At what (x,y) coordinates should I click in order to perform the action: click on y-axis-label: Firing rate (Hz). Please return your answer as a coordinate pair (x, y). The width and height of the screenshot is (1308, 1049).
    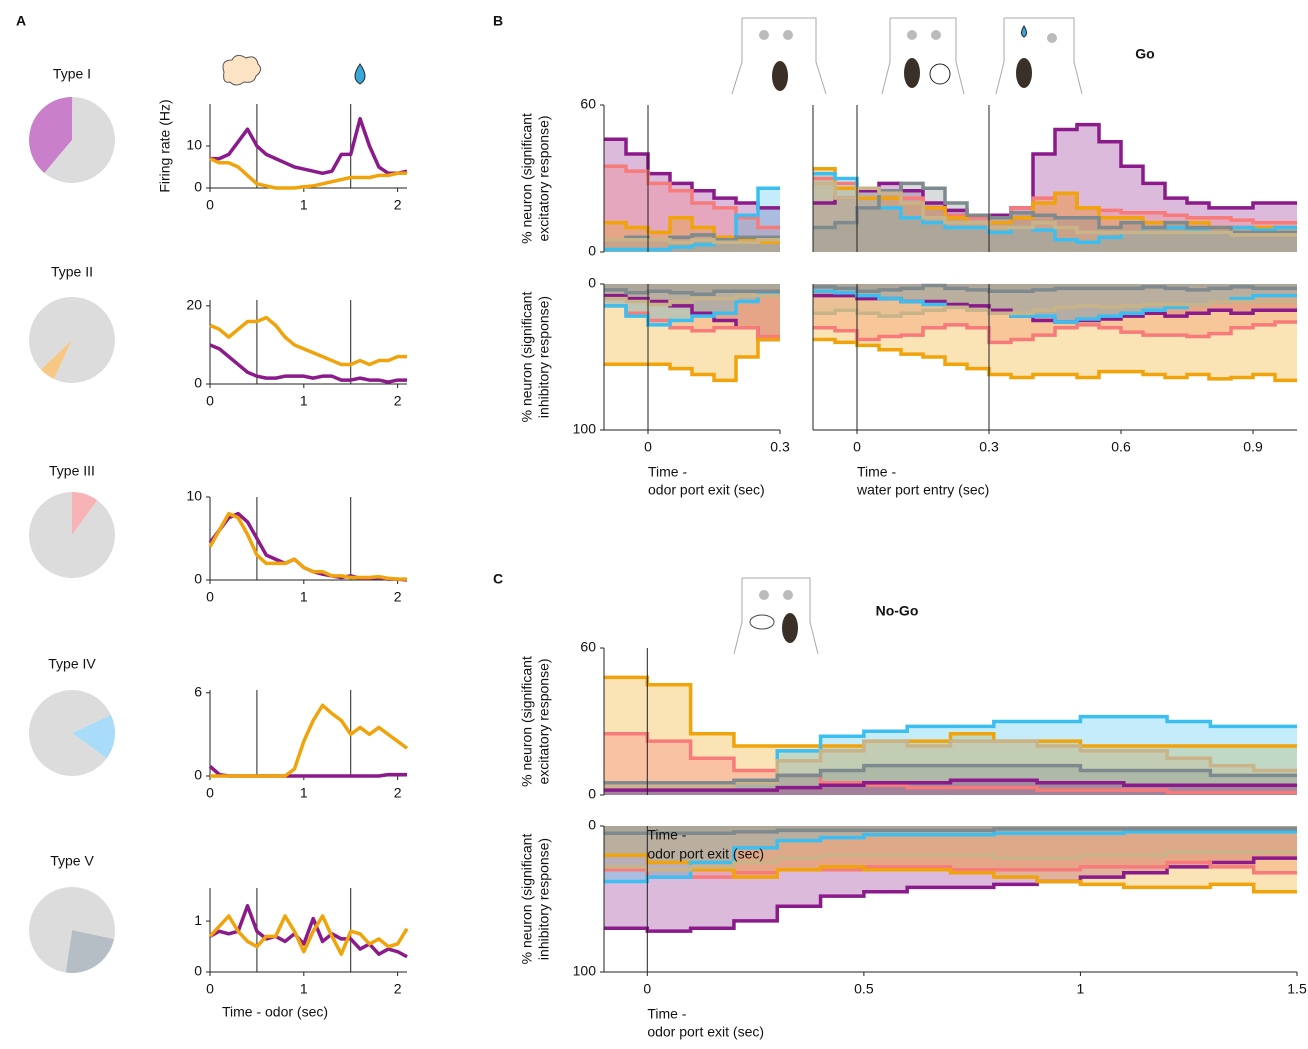
    Looking at the image, I should click on (165, 145).